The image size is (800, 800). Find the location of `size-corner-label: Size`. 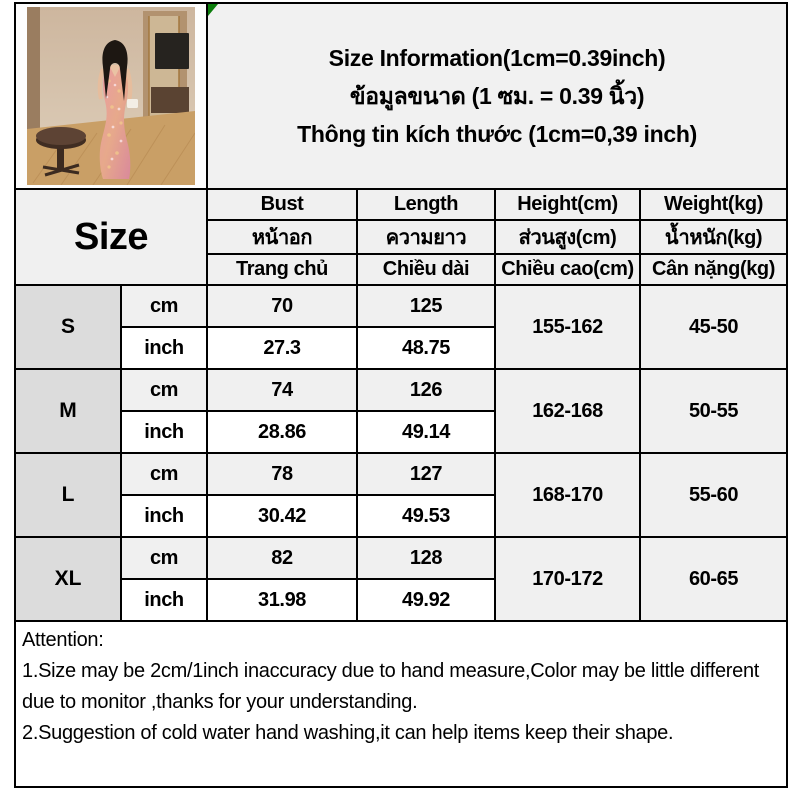

size-corner-label: Size is located at coordinates (111, 237).